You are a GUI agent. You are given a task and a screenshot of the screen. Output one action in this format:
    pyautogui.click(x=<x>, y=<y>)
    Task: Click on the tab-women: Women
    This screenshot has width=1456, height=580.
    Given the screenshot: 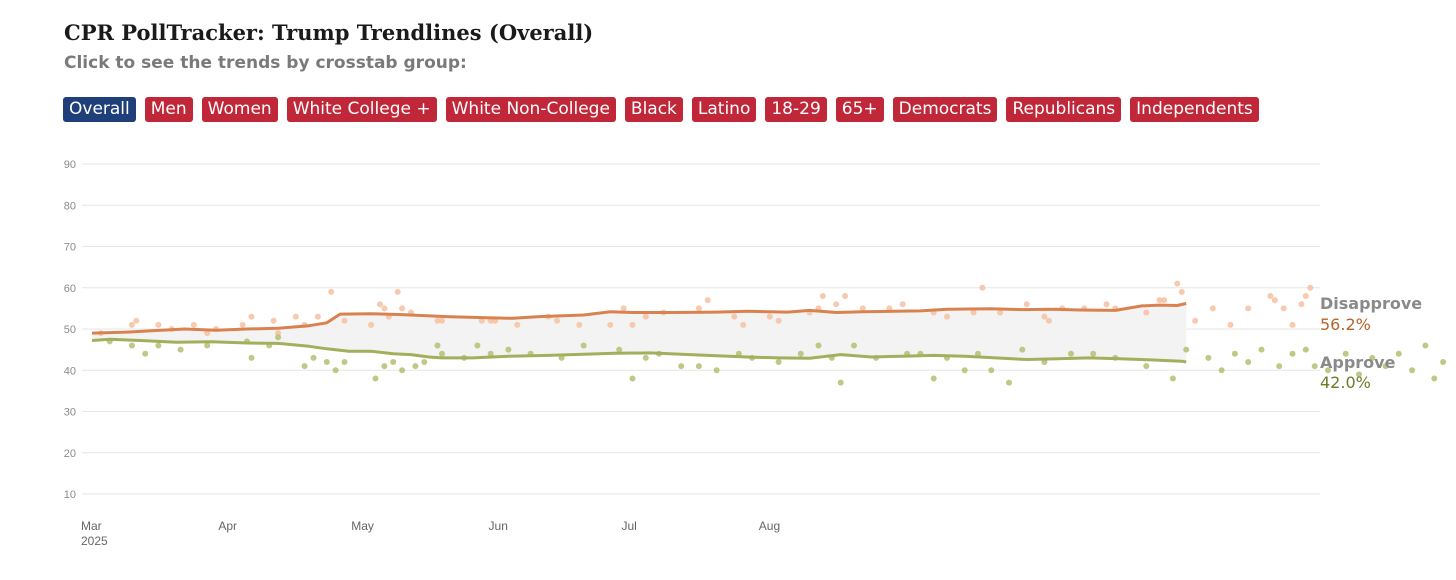 What is the action you would take?
    pyautogui.click(x=239, y=109)
    